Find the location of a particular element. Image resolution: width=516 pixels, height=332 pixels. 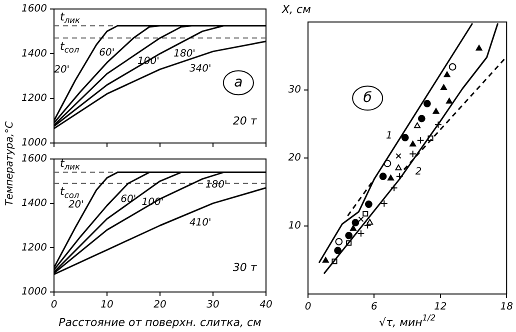

x-tick-label: 18 is located at coordinates (507, 307).